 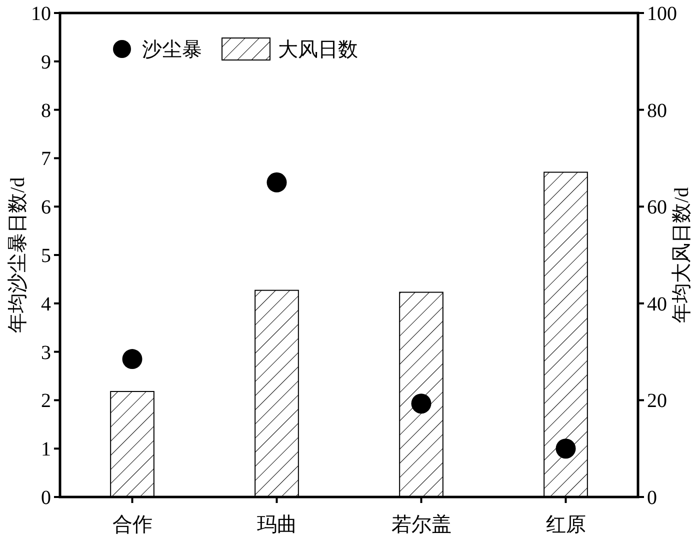 I want to click on y2-tick-label: 80, so click(x=657, y=111).